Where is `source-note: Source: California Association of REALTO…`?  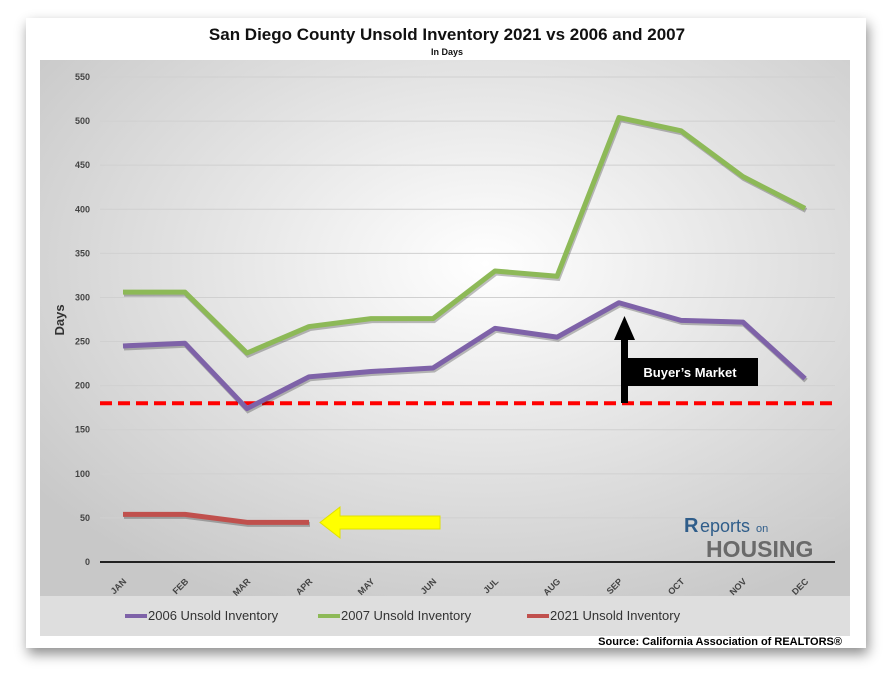
source-note: Source: California Association of REALTO… is located at coordinates (720, 642).